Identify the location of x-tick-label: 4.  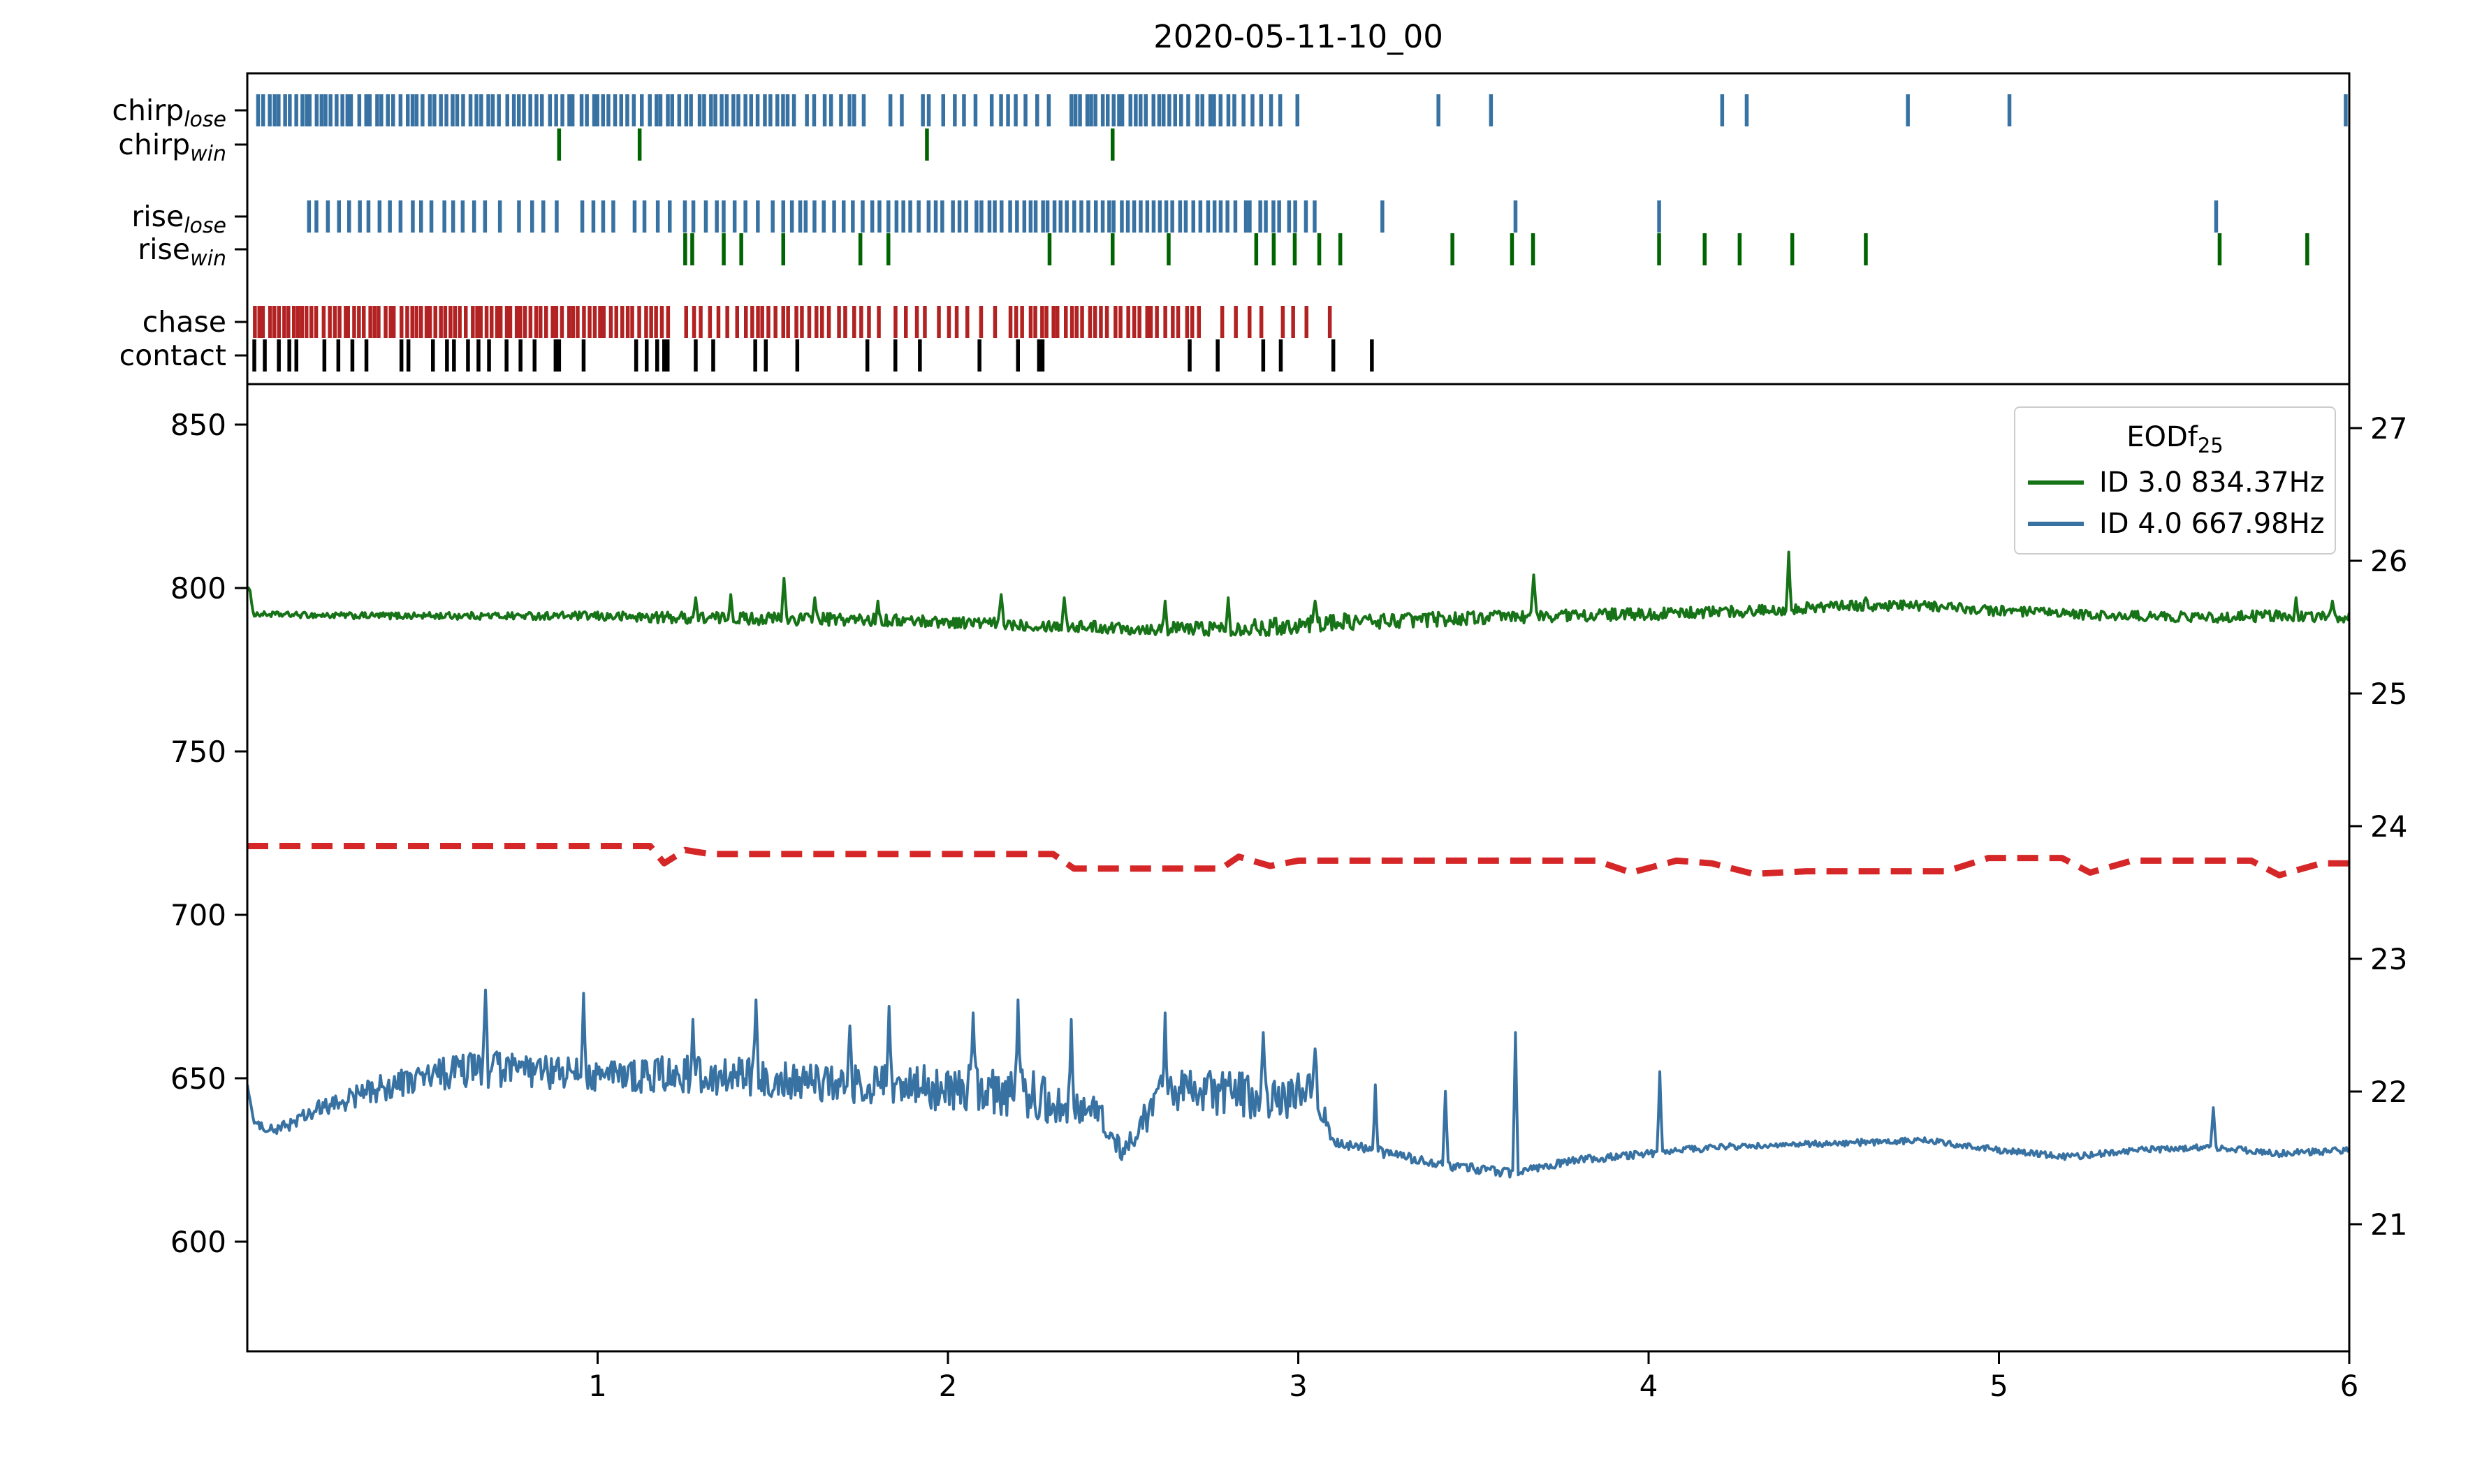
(1649, 1386).